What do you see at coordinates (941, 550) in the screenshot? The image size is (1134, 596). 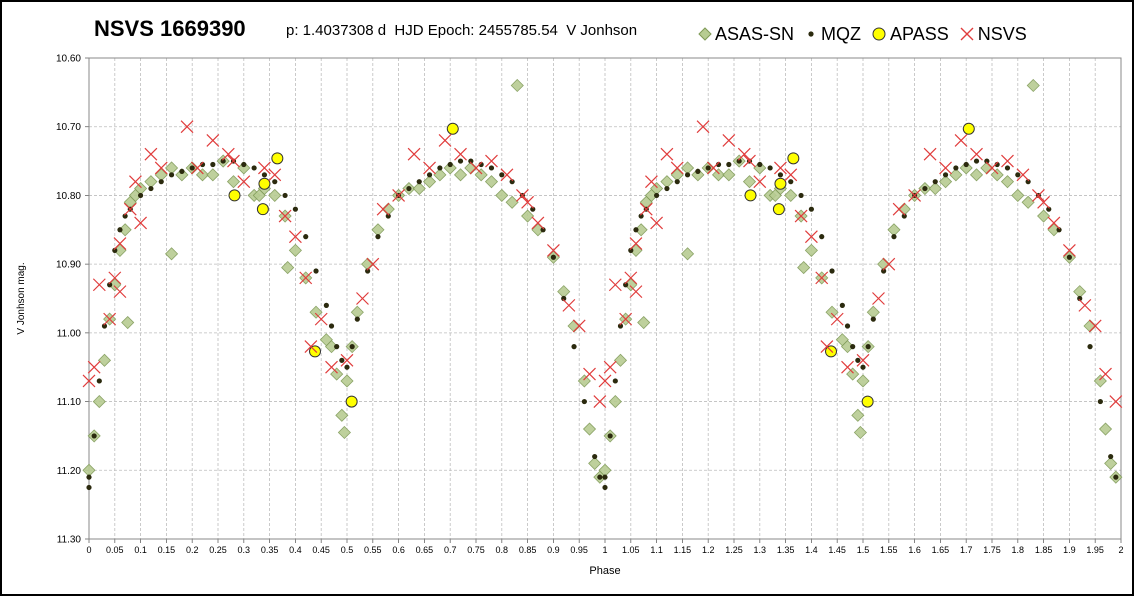 I see `x-tick-label: 1.65` at bounding box center [941, 550].